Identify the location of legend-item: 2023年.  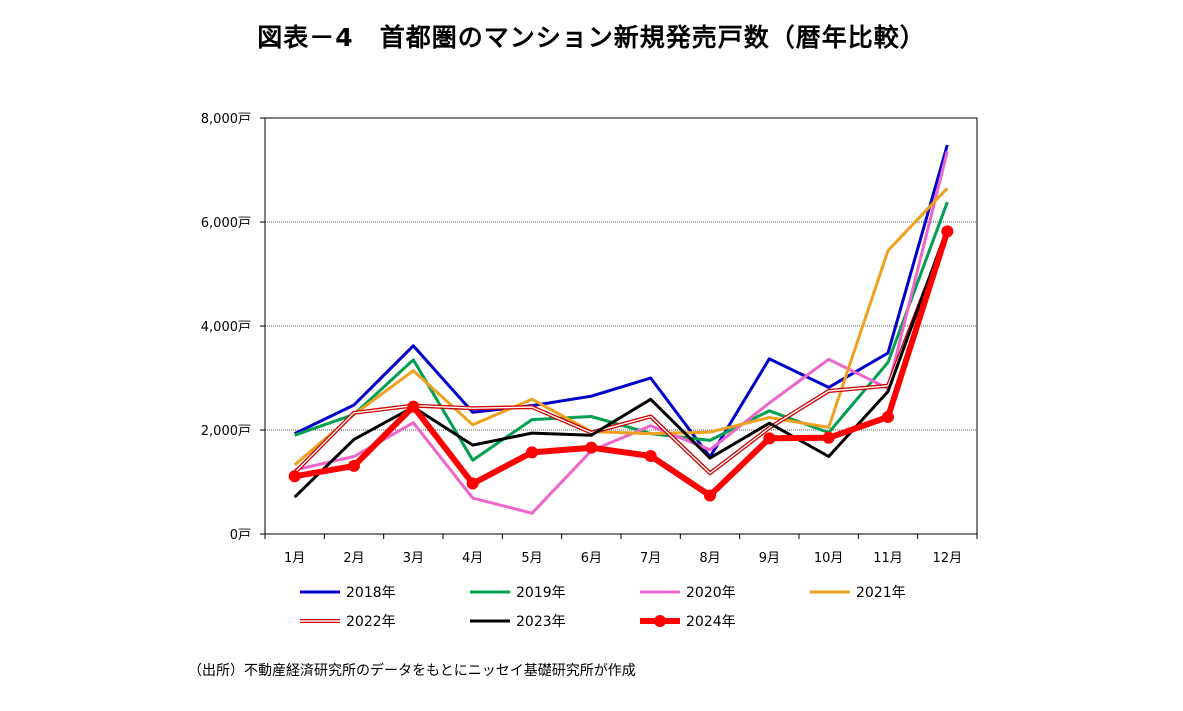
(518, 622).